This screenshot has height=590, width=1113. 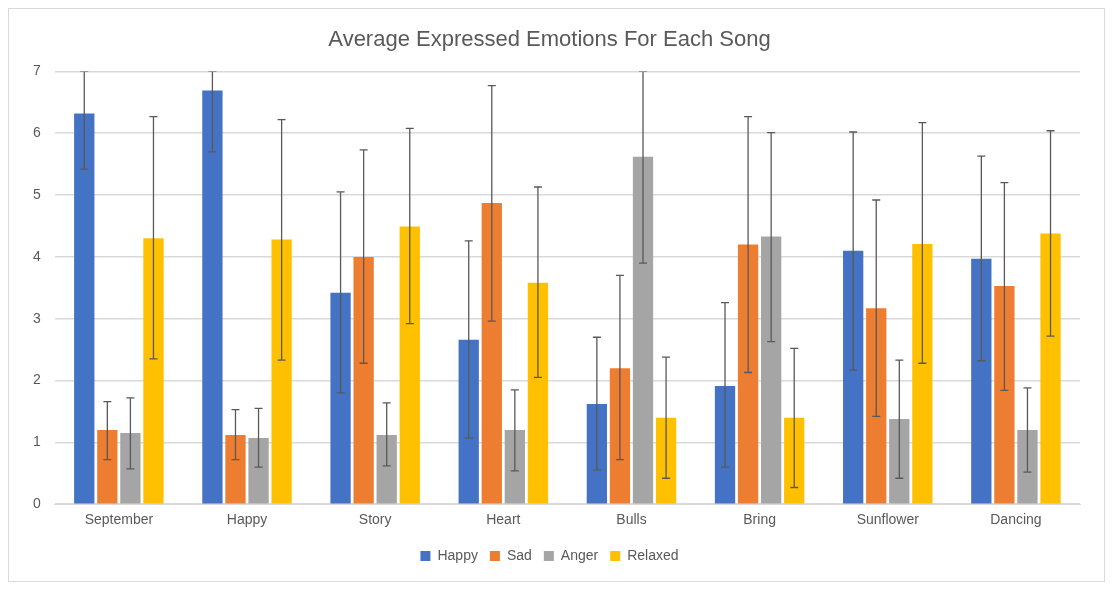 I want to click on y-tick-label: 5, so click(x=36, y=193).